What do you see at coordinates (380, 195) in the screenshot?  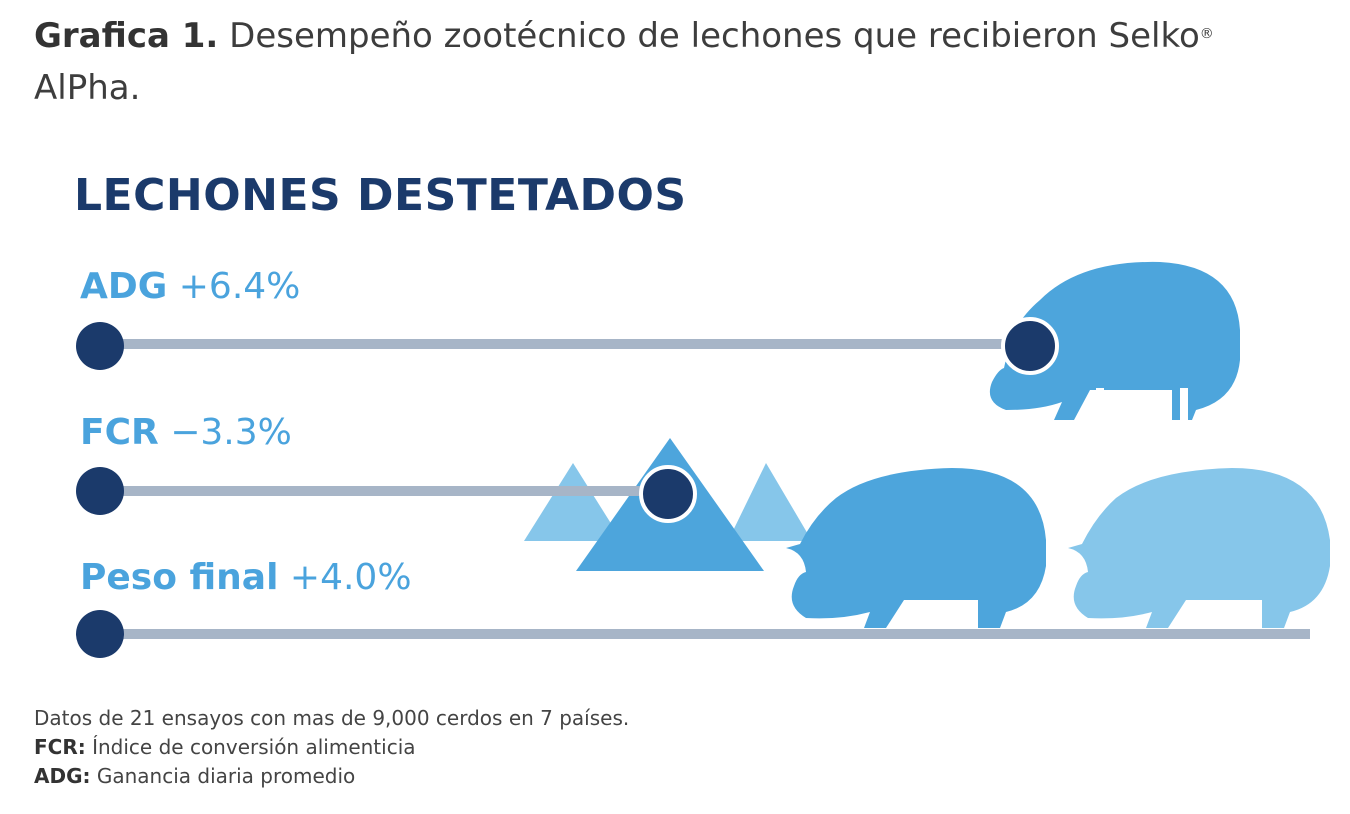 I see `chart-title: LECHONES DESTETADOS` at bounding box center [380, 195].